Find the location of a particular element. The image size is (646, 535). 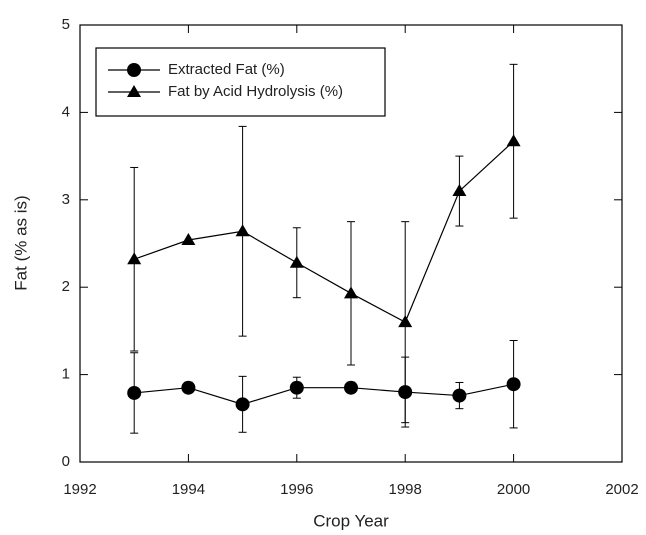

series-line is located at coordinates (324, 394).